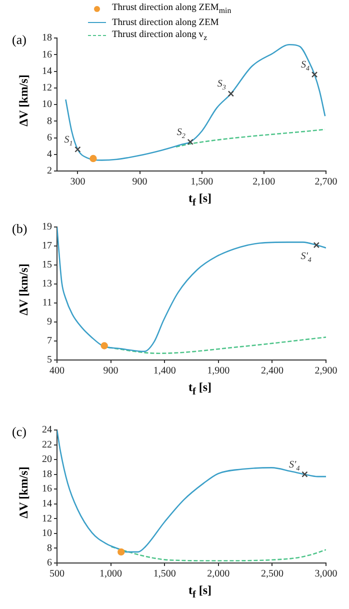 This screenshot has height=609, width=349. Describe the element at coordinates (47, 303) in the screenshot. I see `y-tick-label: 11` at that location.